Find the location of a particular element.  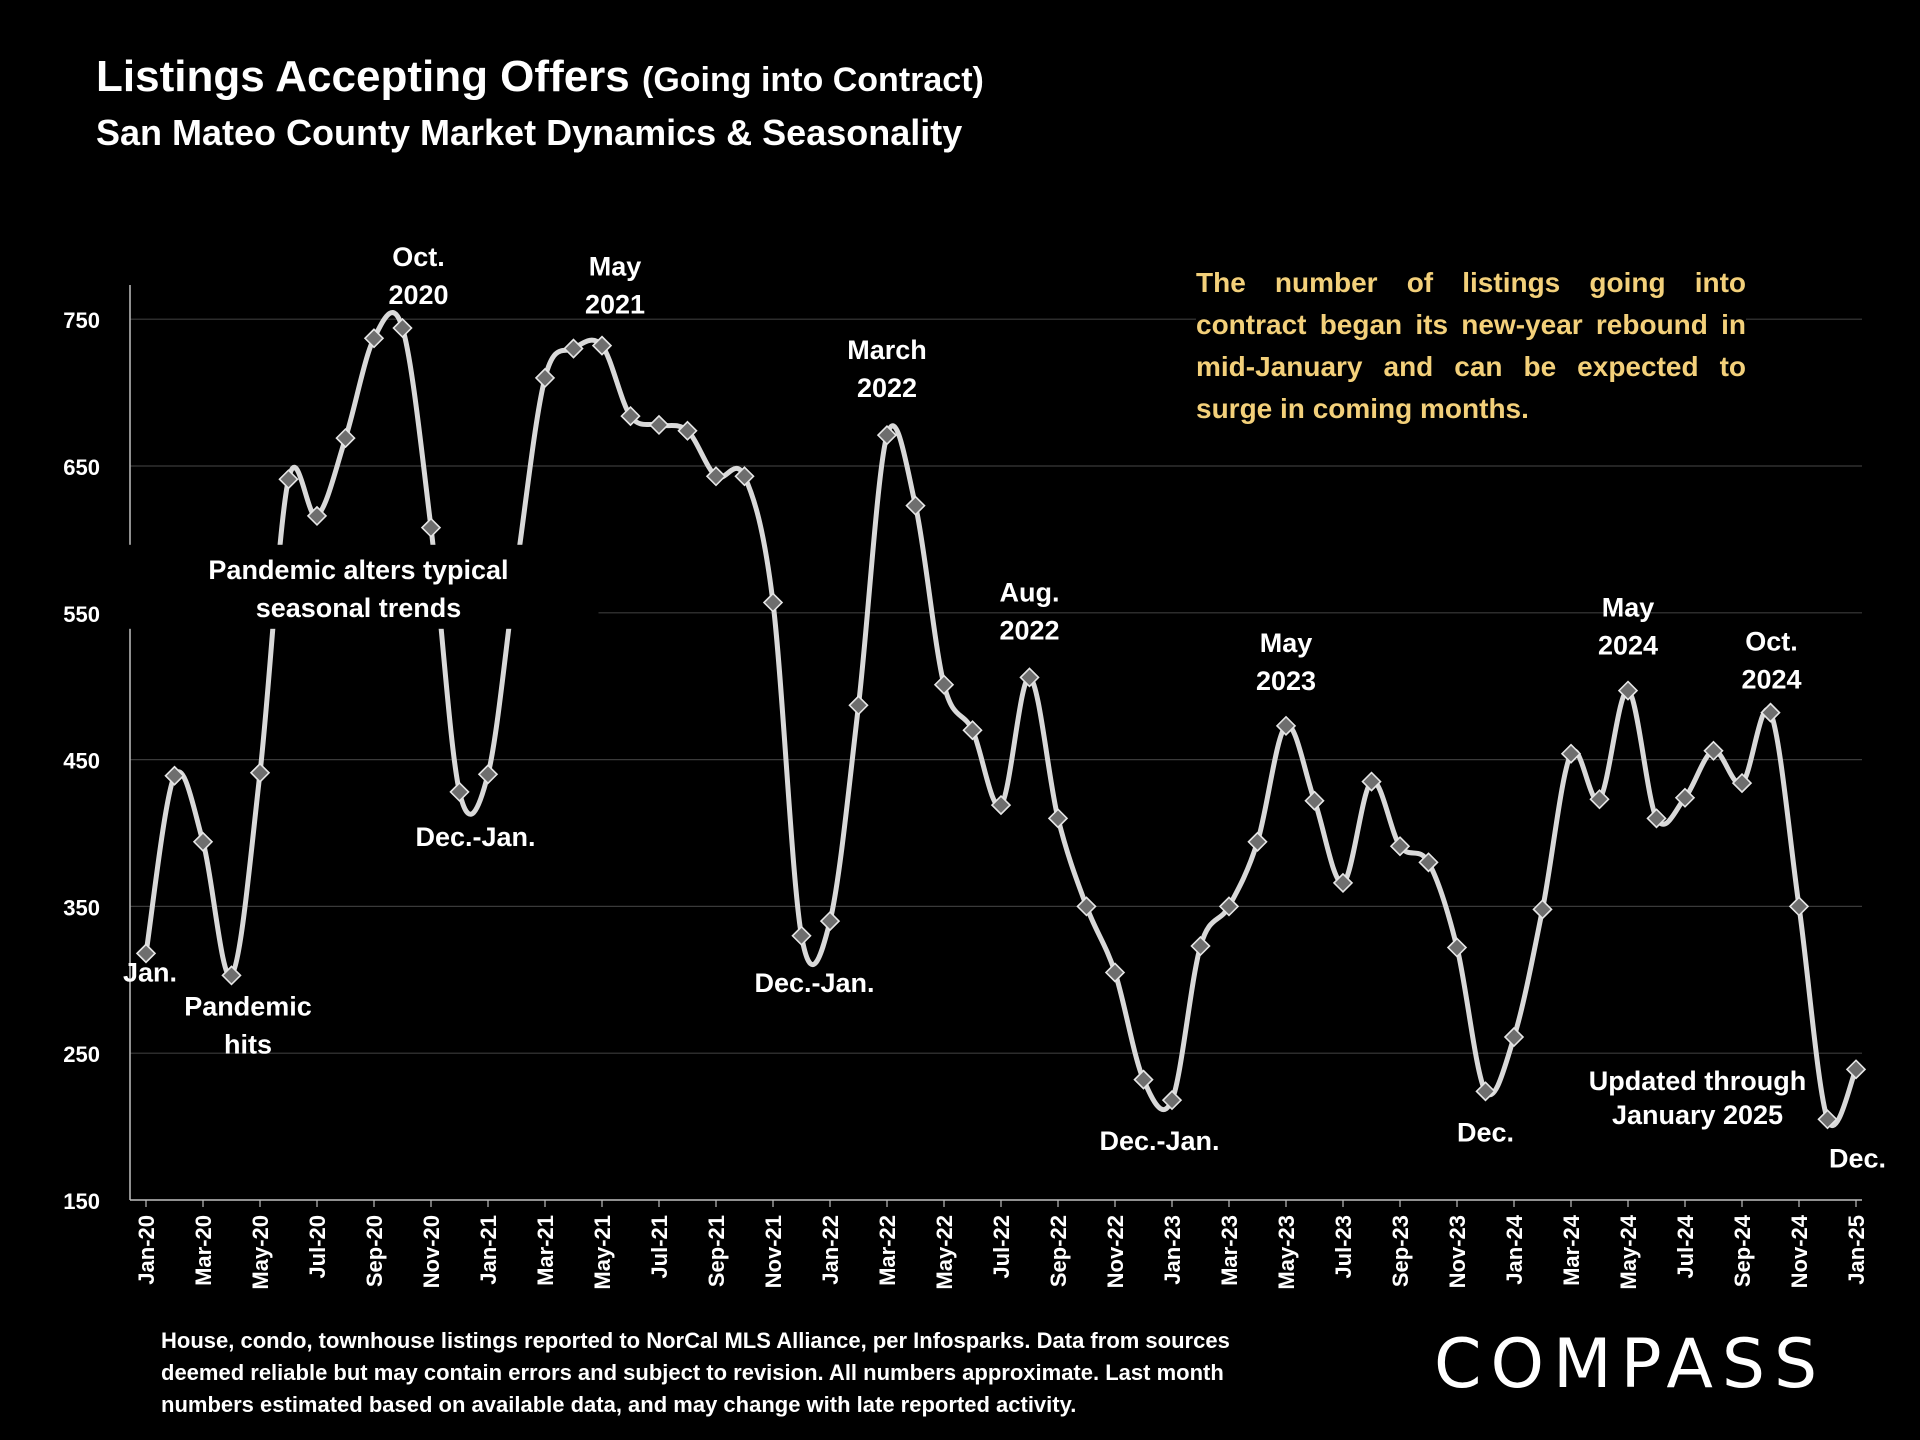

compass-logo: COMPASS is located at coordinates (1630, 1364).